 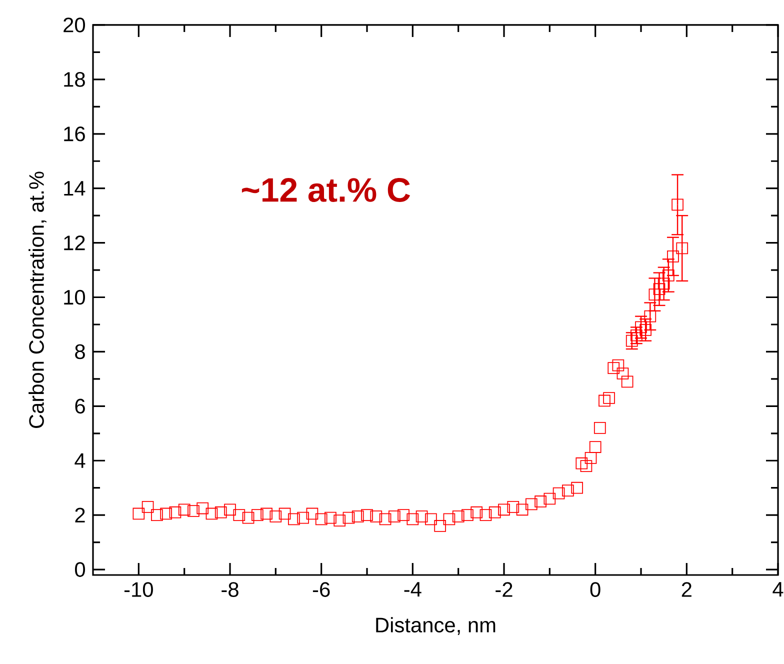 I want to click on y-tick-label: 20, so click(x=75, y=25).